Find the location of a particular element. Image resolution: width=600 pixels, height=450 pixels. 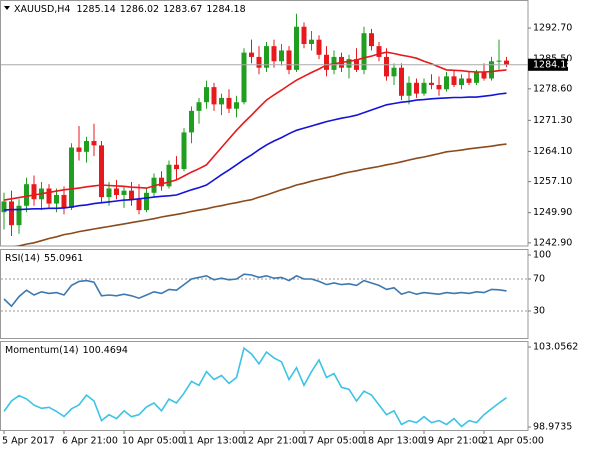

indicator-name: Momentum(14) is located at coordinates (42, 350).